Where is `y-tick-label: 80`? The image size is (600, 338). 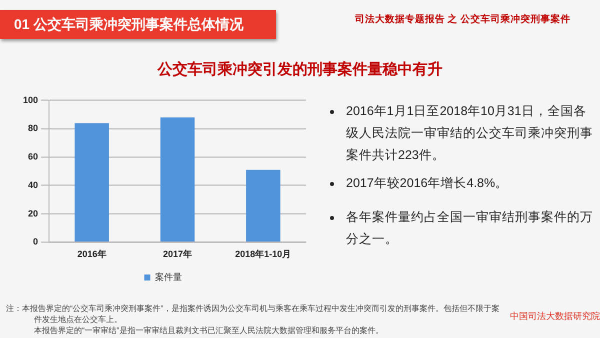
y-tick-label: 80 is located at coordinates (33, 128).